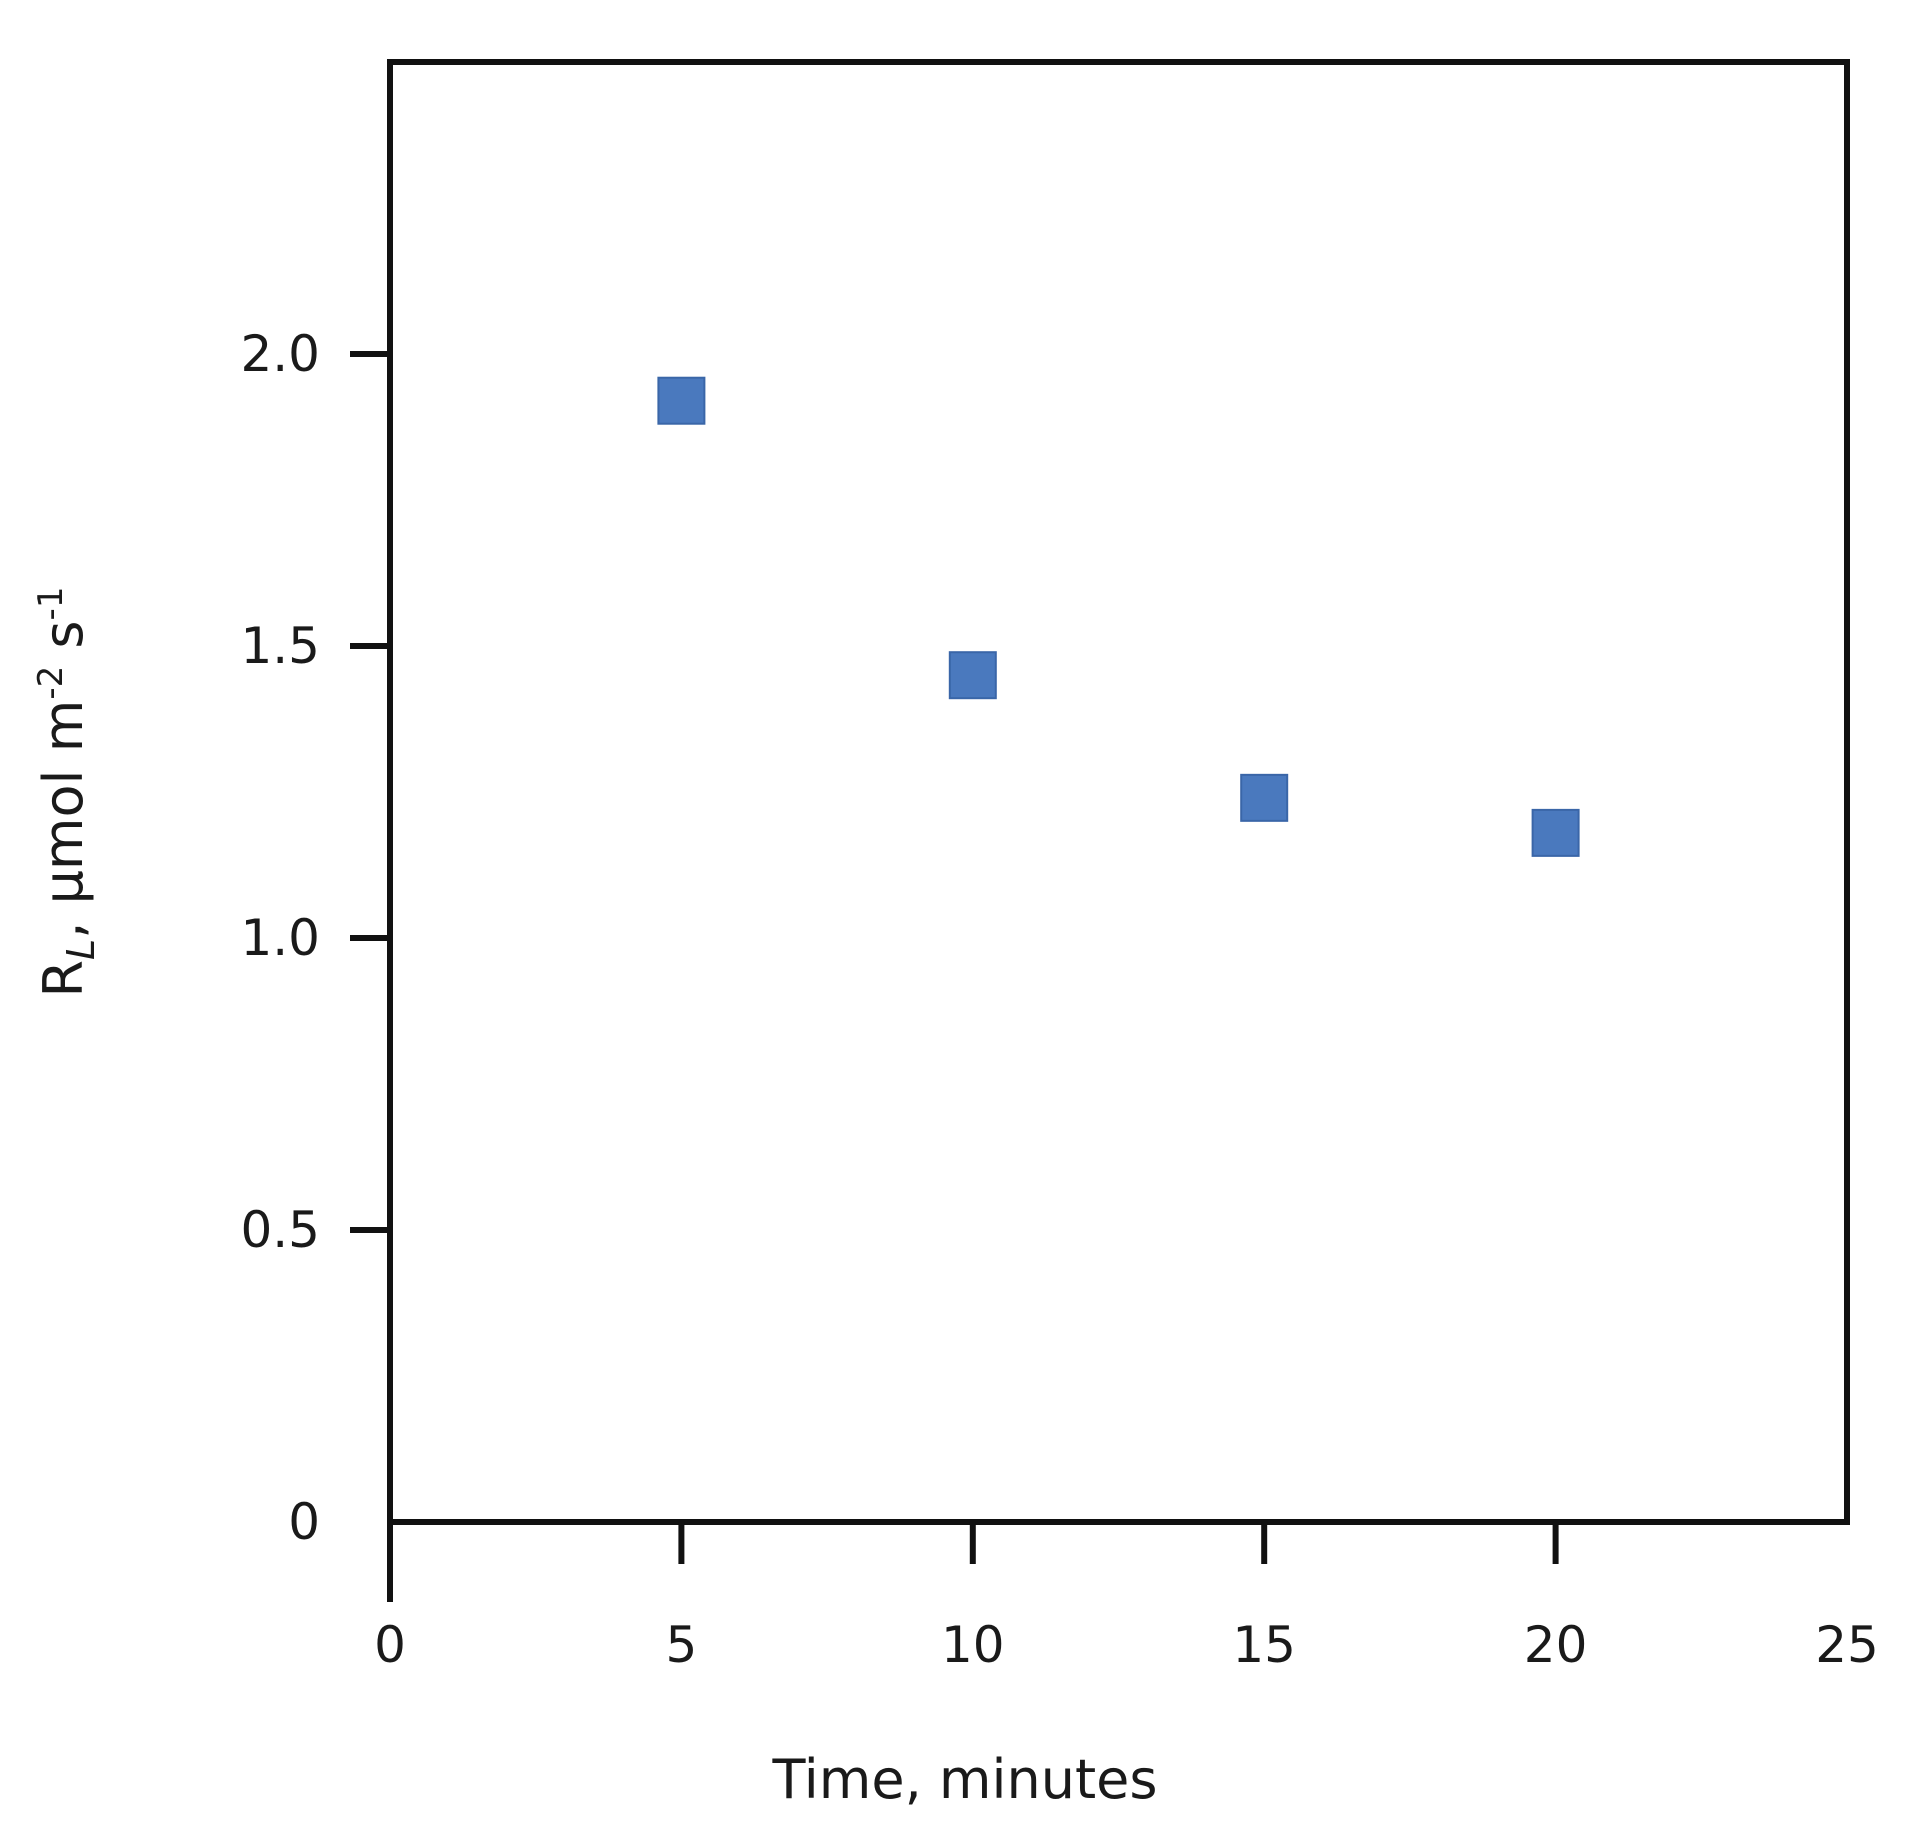  Describe the element at coordinates (1847, 1645) in the screenshot. I see `x-tick-label: 25` at that location.